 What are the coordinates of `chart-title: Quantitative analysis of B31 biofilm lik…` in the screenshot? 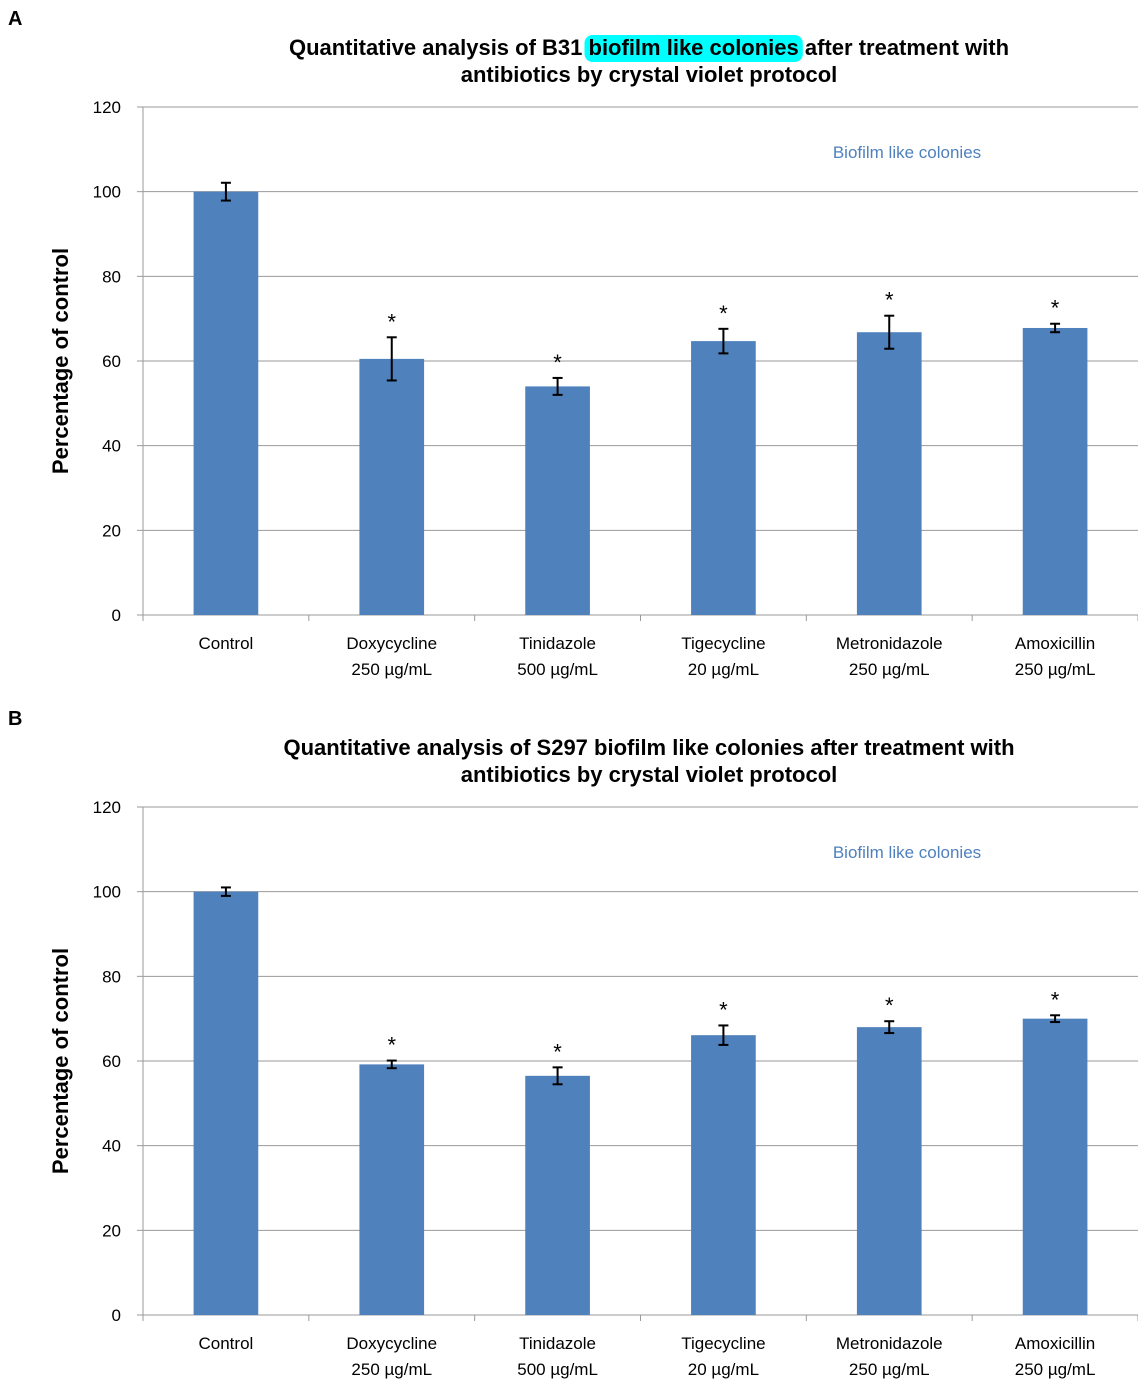 It's located at (649, 61).